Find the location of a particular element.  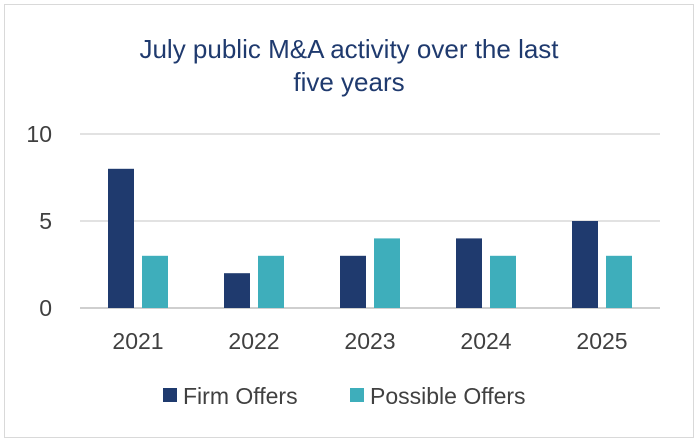

bar-firm-offers-2025 is located at coordinates (585, 264).